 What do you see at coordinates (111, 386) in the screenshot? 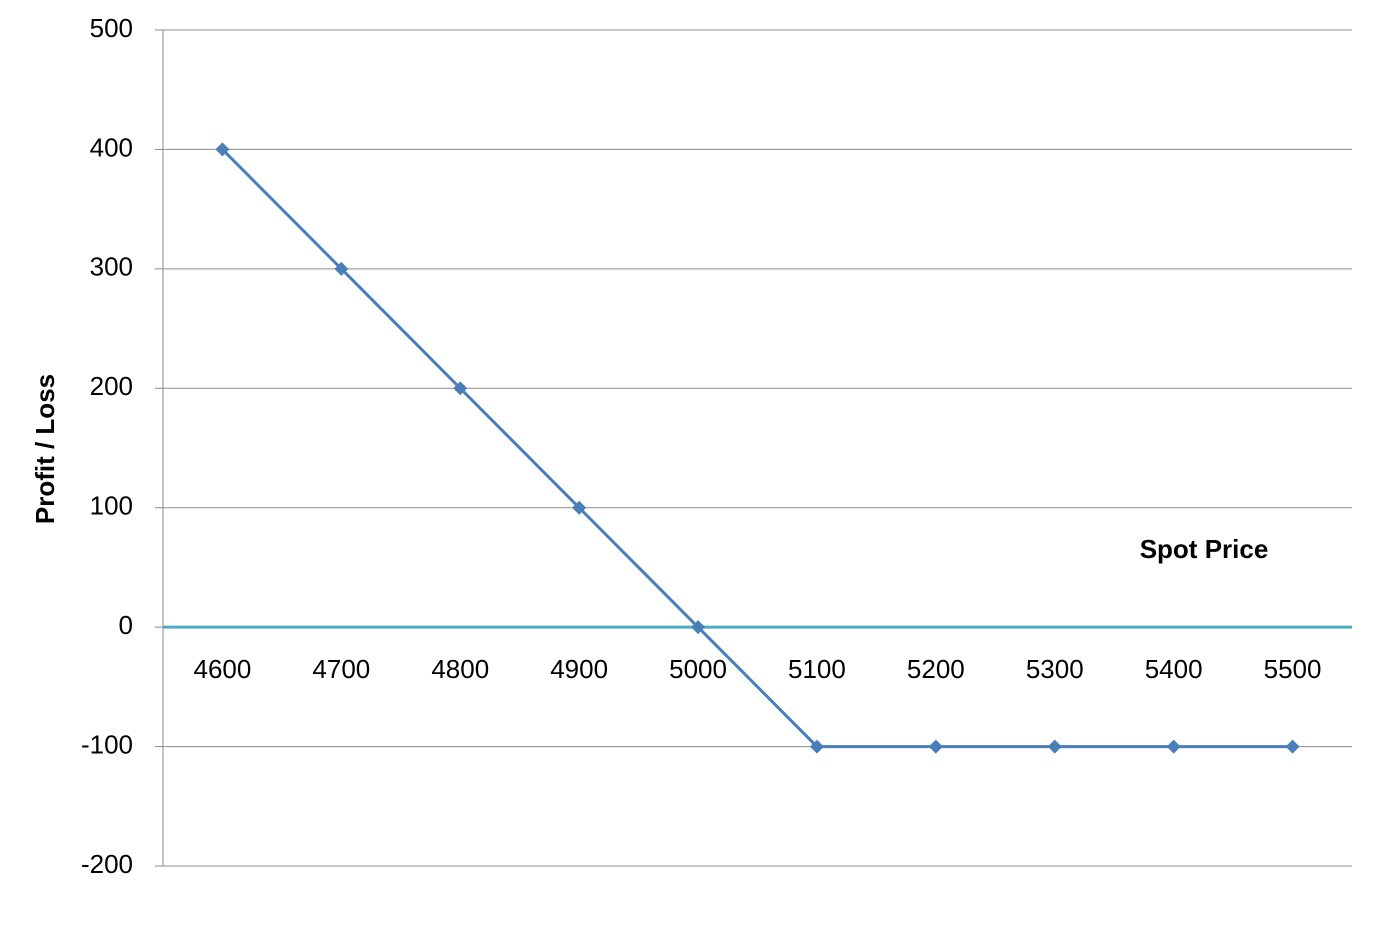
I see `y-tick-label: 200` at bounding box center [111, 386].